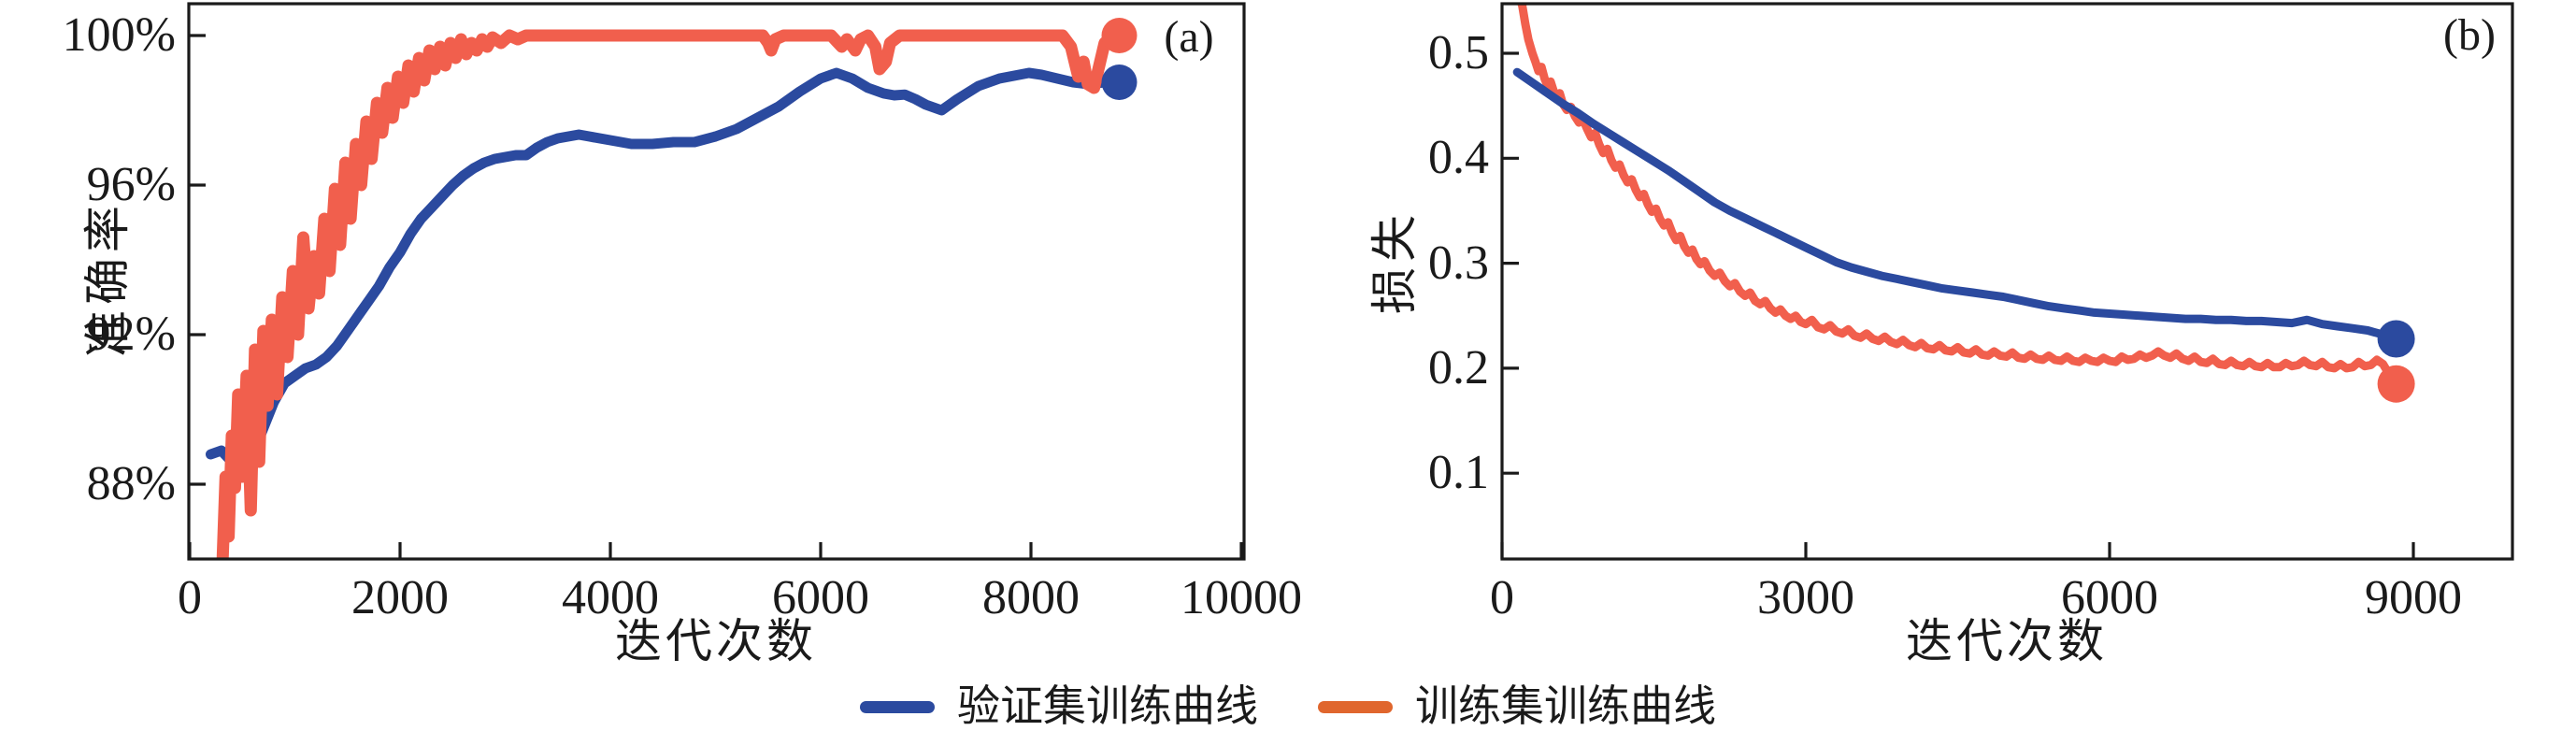  I want to click on training-line-swatch, so click(1355, 706).